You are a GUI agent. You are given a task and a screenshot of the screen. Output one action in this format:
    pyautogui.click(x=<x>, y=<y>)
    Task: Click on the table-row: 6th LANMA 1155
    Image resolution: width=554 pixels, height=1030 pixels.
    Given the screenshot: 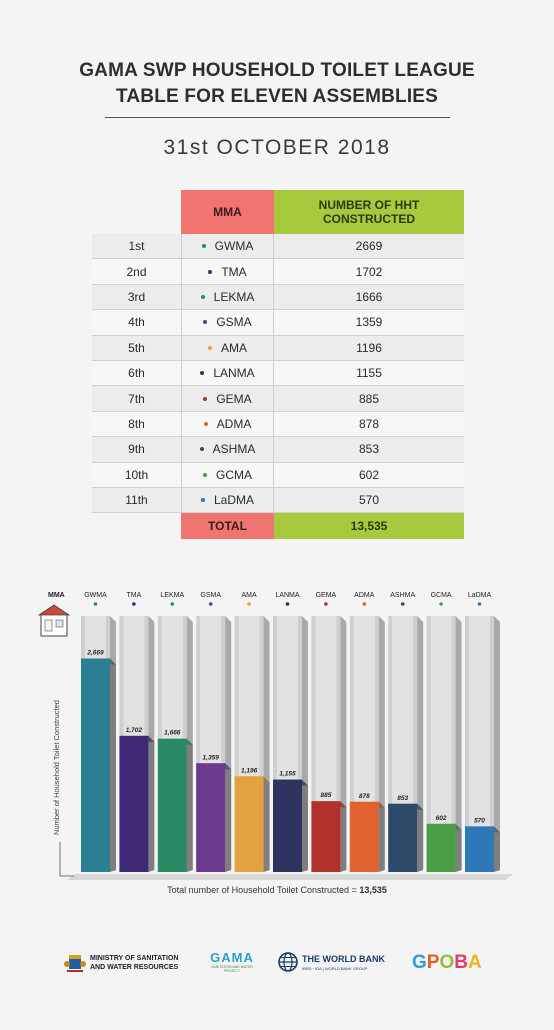 What is the action you would take?
    pyautogui.click(x=278, y=373)
    